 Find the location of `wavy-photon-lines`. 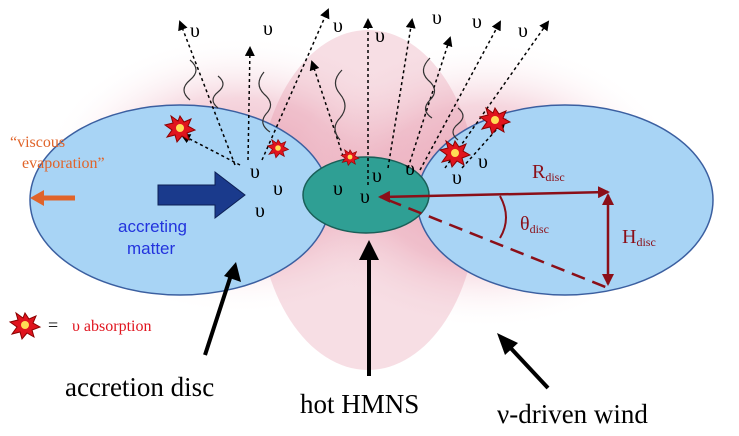

wavy-photon-lines is located at coordinates (323, 99).